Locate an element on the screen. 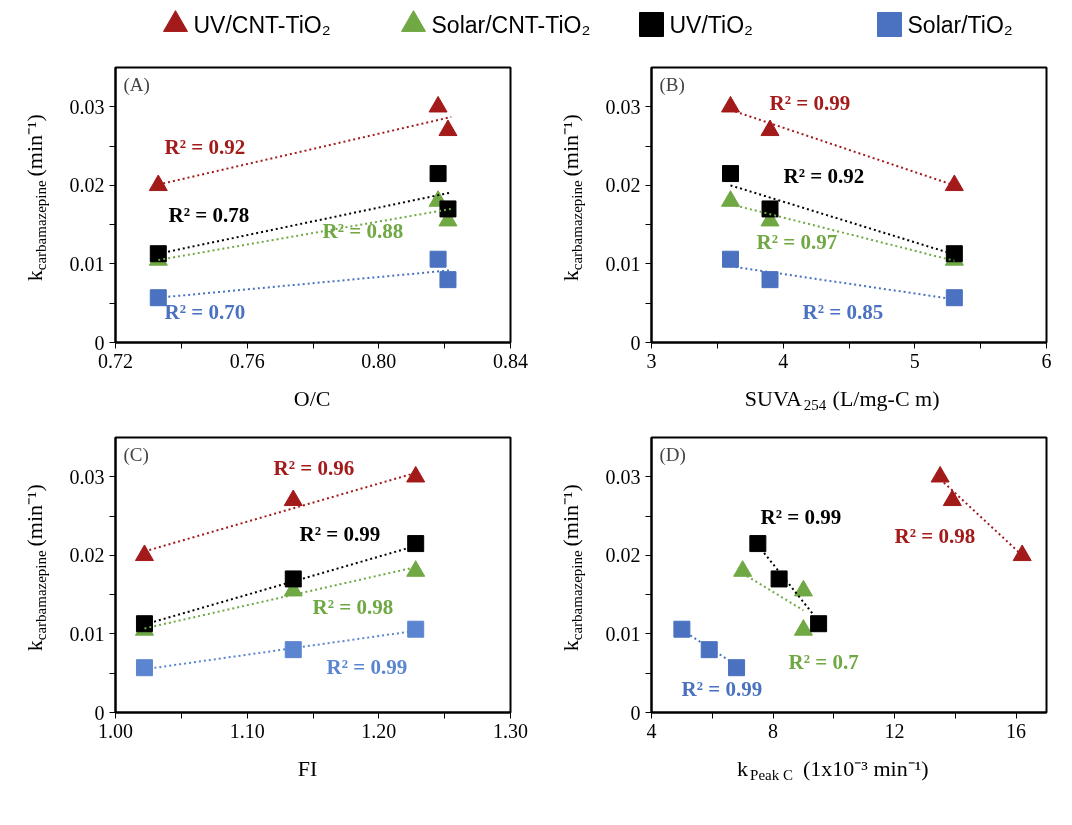 This screenshot has height=825, width=1072. x-tick-label: 1.10 is located at coordinates (247, 730).